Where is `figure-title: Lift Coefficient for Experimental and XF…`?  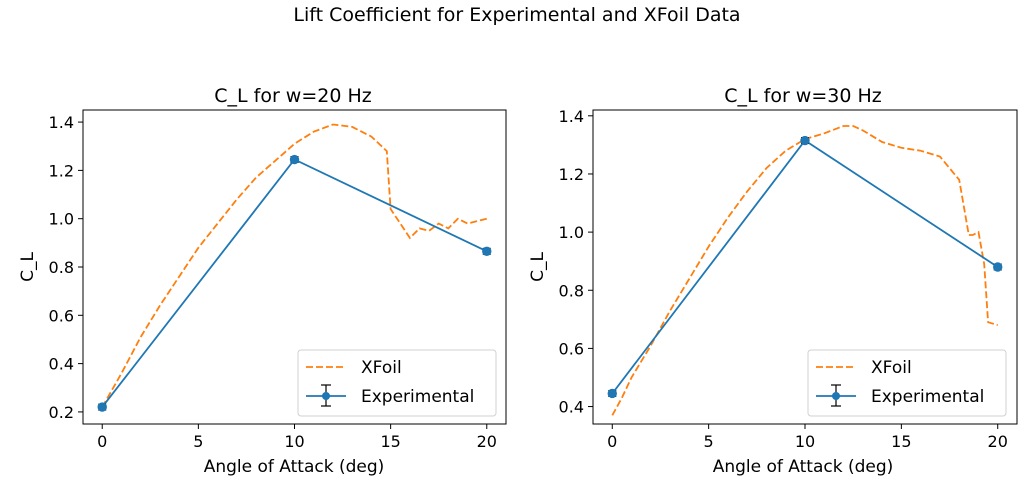 figure-title: Lift Coefficient for Experimental and XF… is located at coordinates (516, 15).